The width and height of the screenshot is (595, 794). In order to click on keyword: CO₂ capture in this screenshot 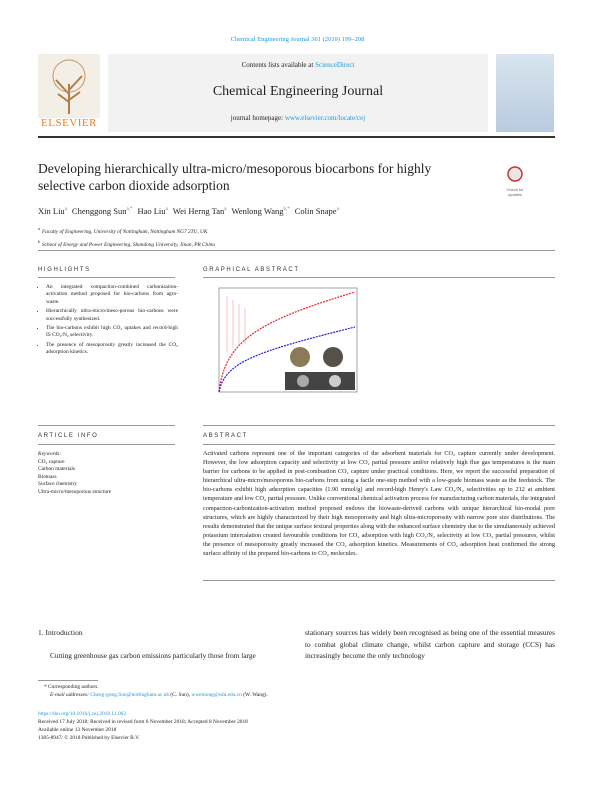, I will do `click(51, 461)`.